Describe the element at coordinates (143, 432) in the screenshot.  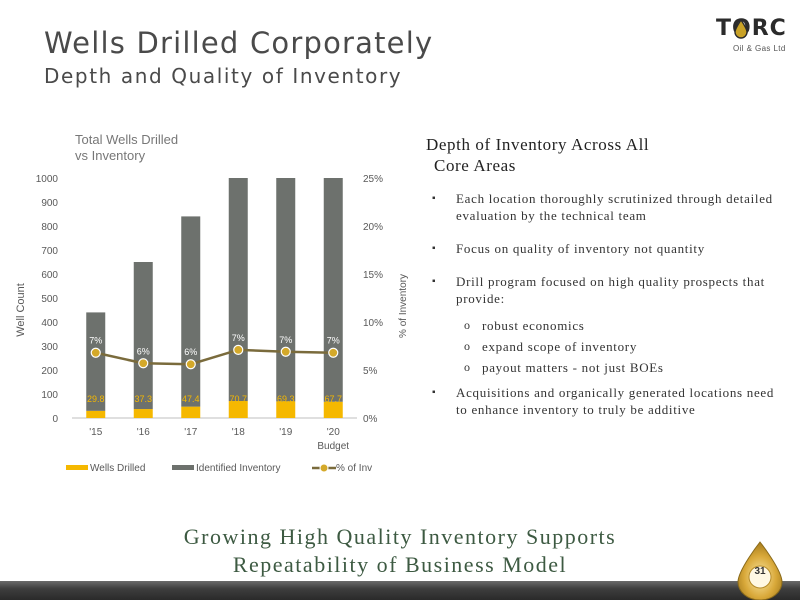
I see `x-tick-label: '16` at that location.